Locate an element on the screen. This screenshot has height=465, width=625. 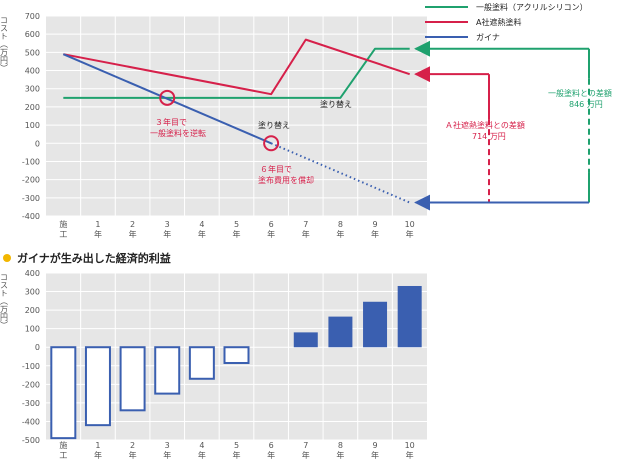
year6-annotation-line2: 塗布費用を償却 is located at coordinates (286, 180).